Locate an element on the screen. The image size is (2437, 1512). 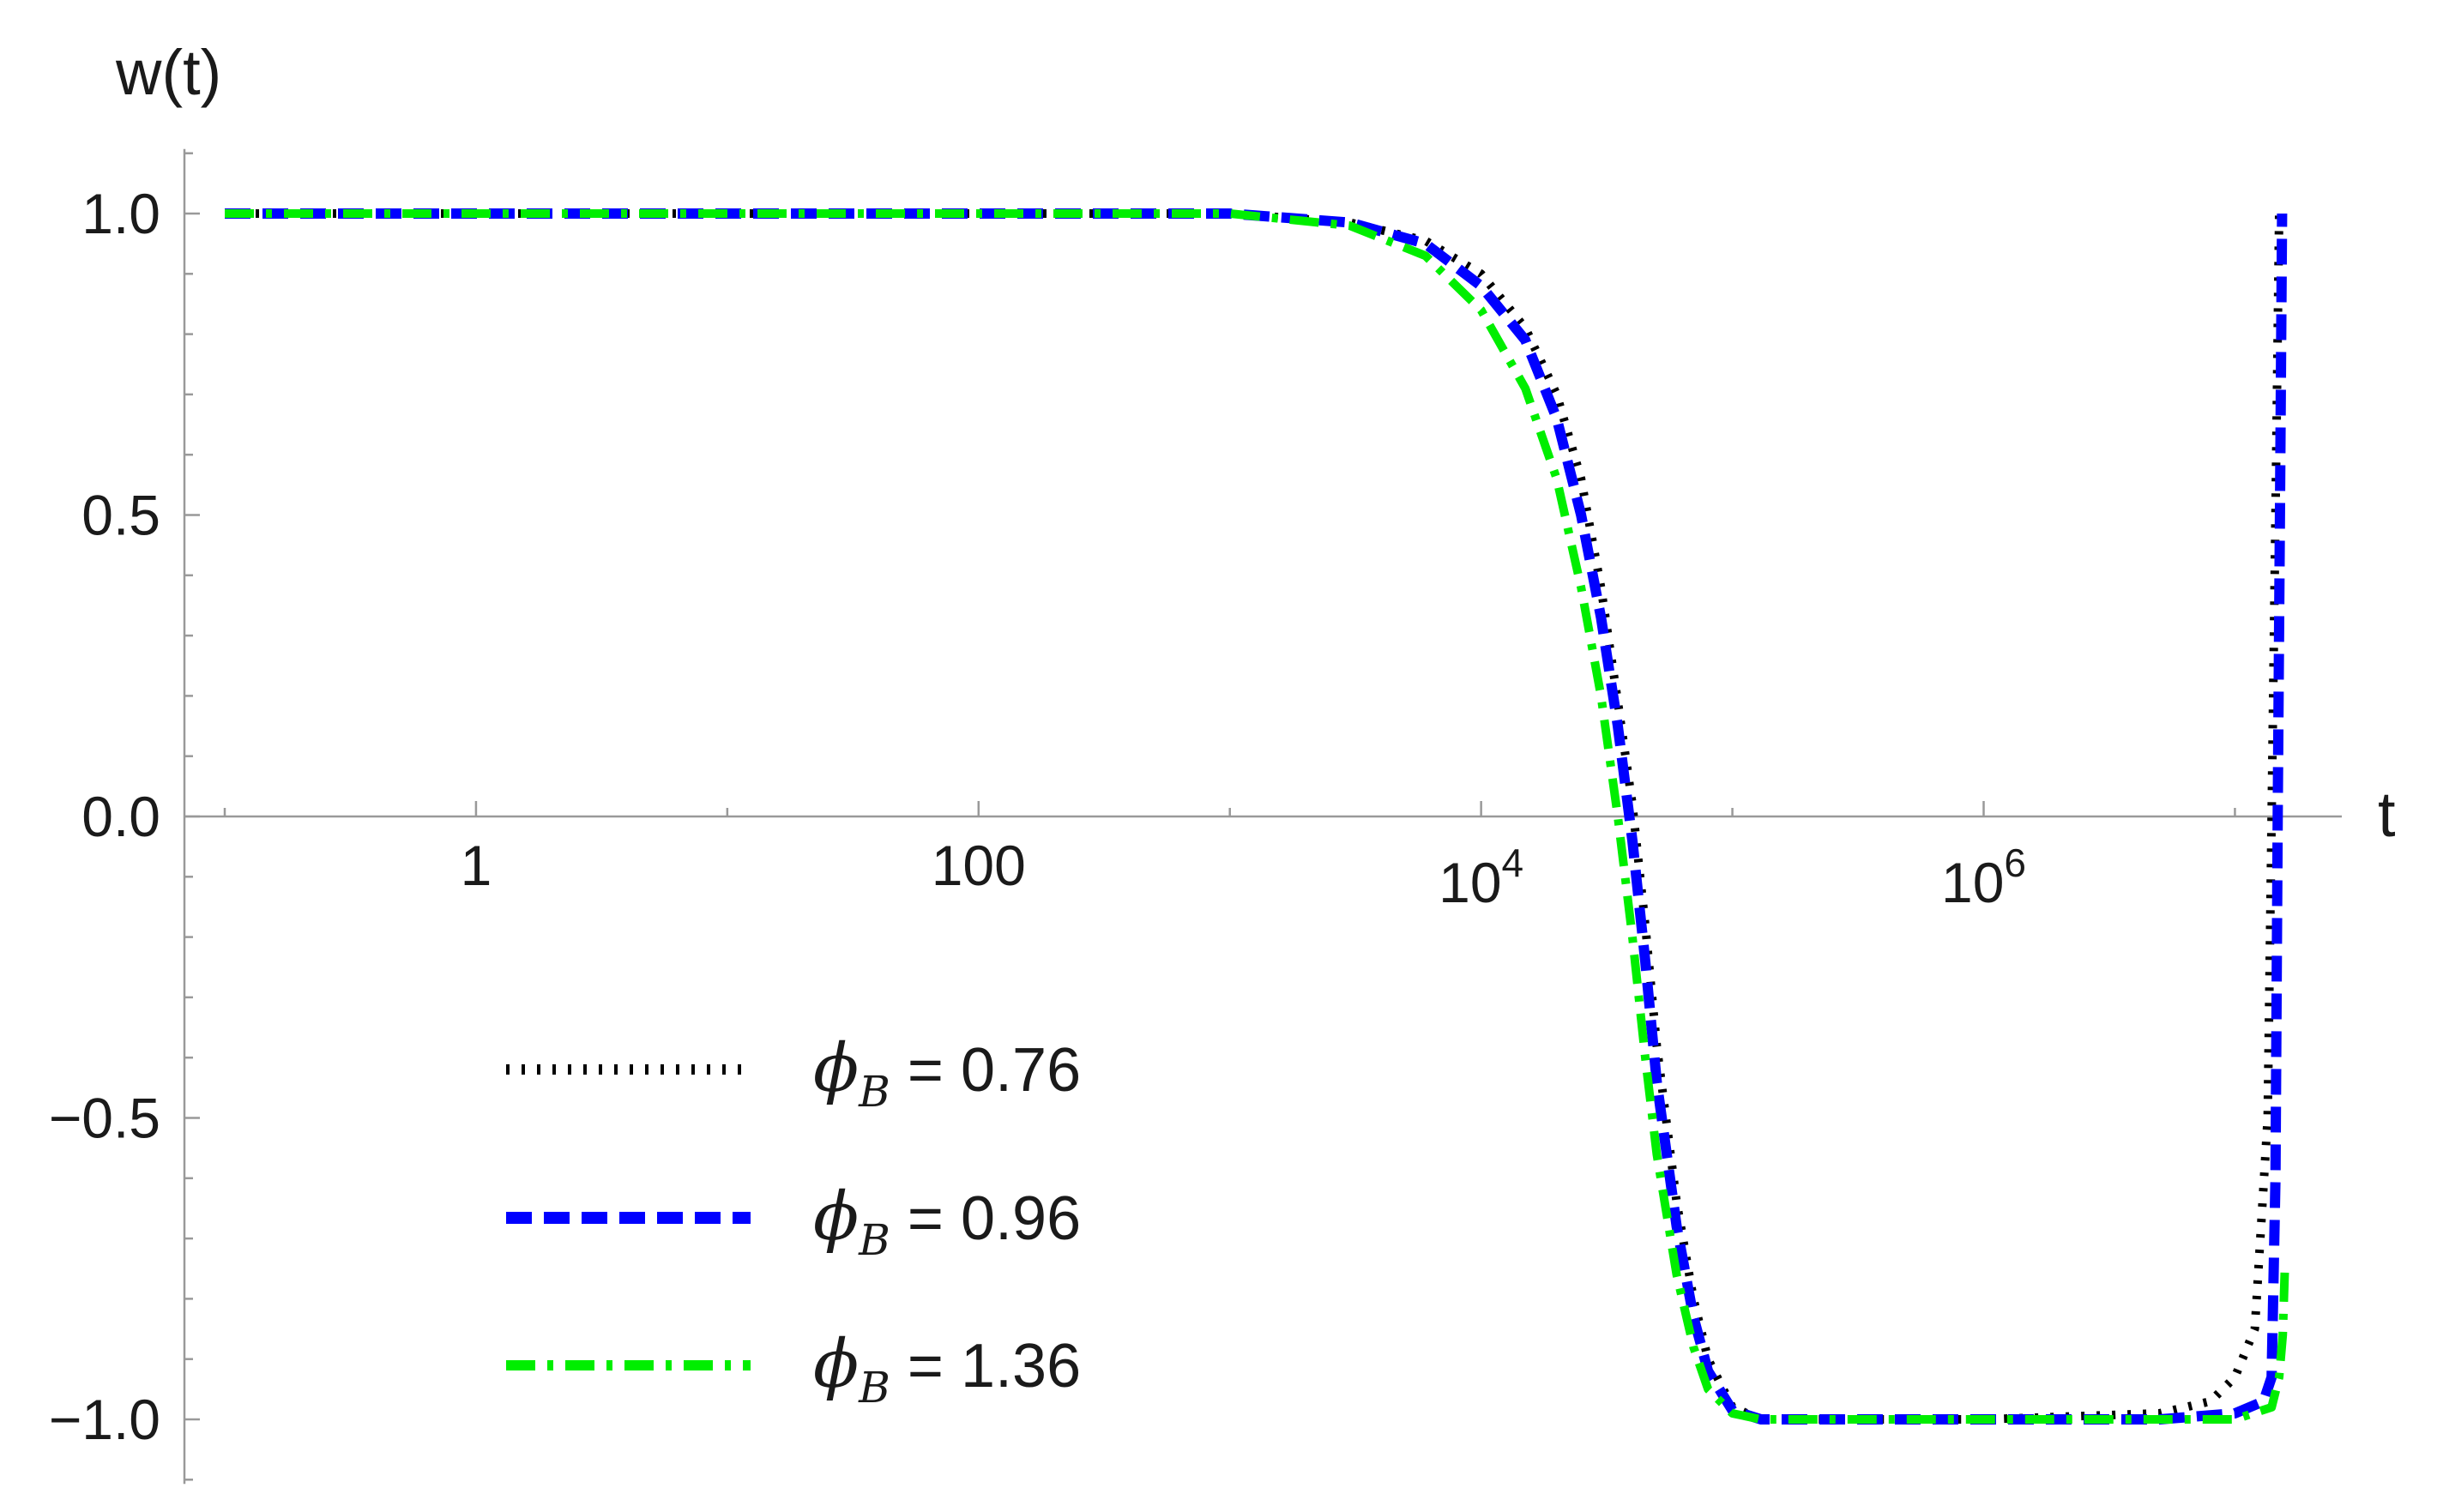
y-tick-label: 1.0 is located at coordinates (121, 213).